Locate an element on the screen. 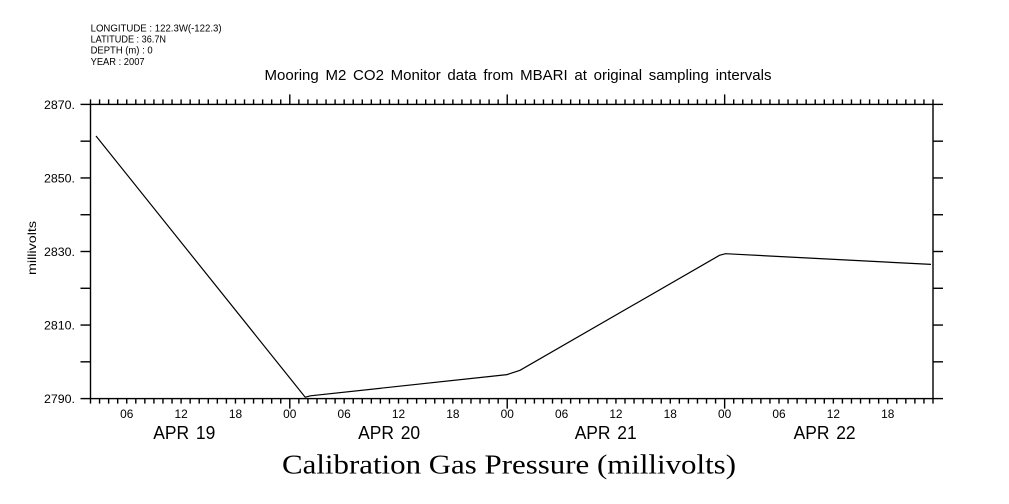 The image size is (1009, 504). svg-text: 2850. is located at coordinates (59, 178).